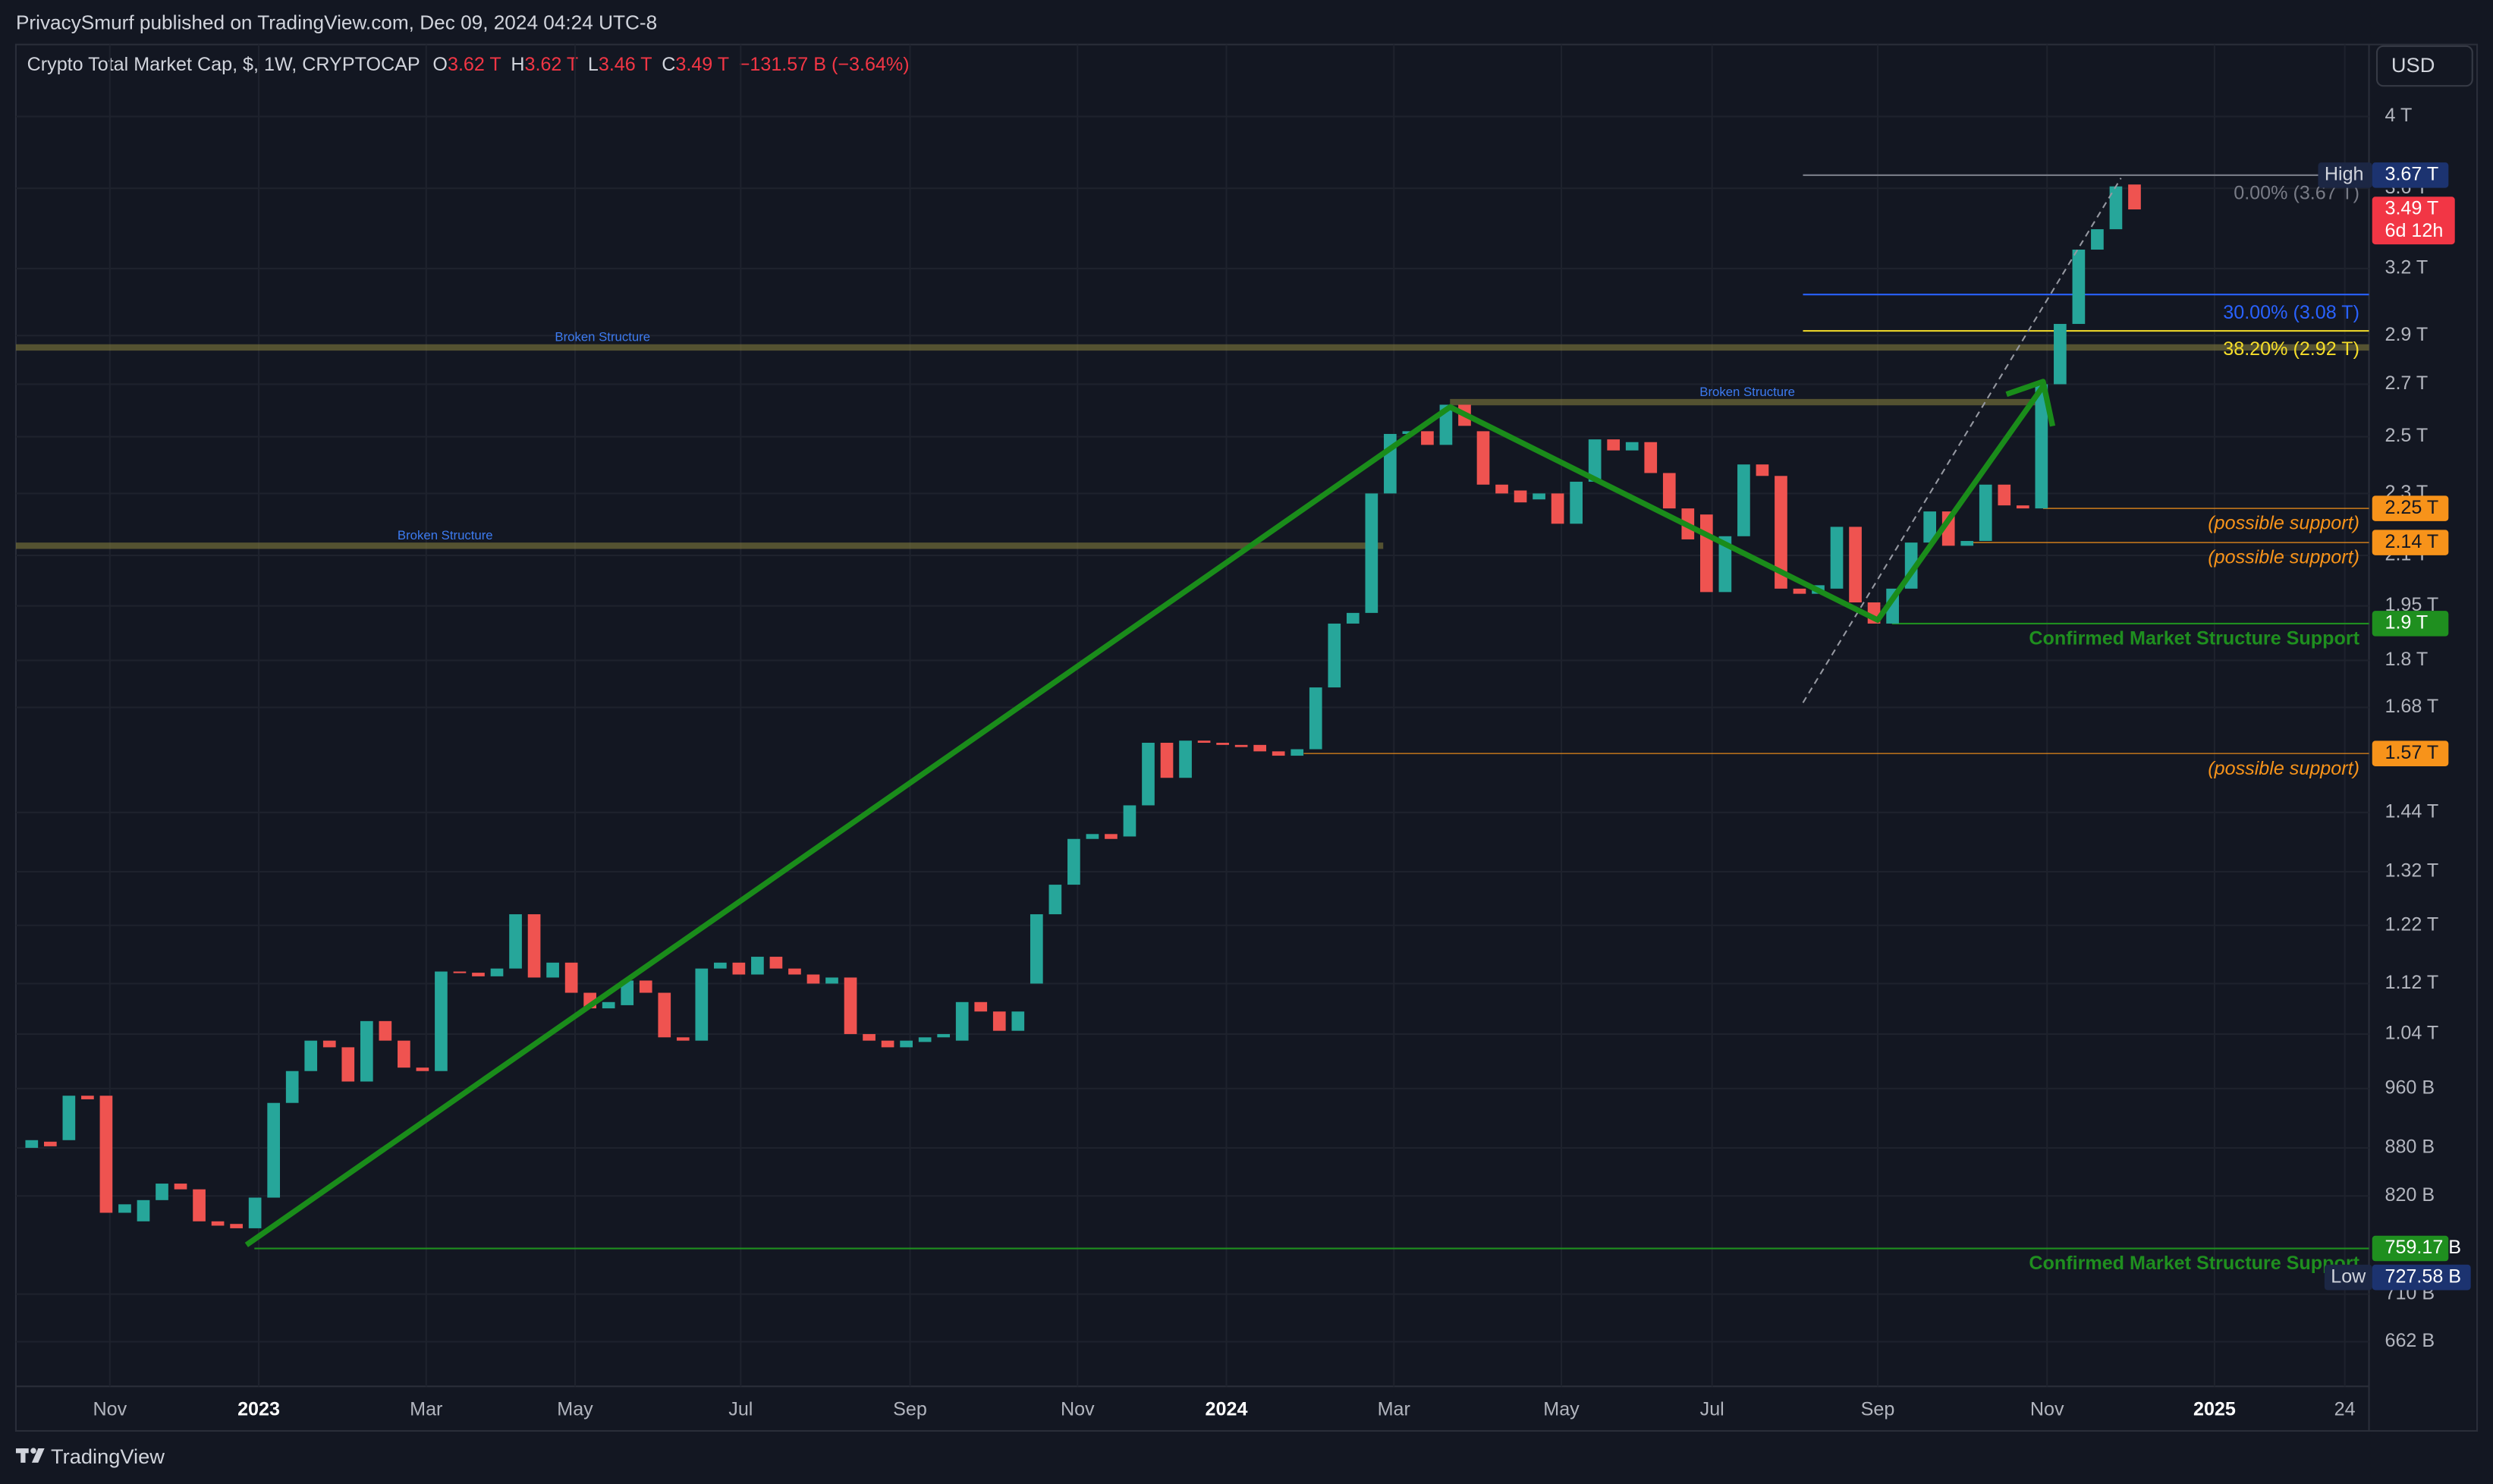 The image size is (2493, 1484). What do you see at coordinates (2283, 768) in the screenshot?
I see `support-note: (possible support)` at bounding box center [2283, 768].